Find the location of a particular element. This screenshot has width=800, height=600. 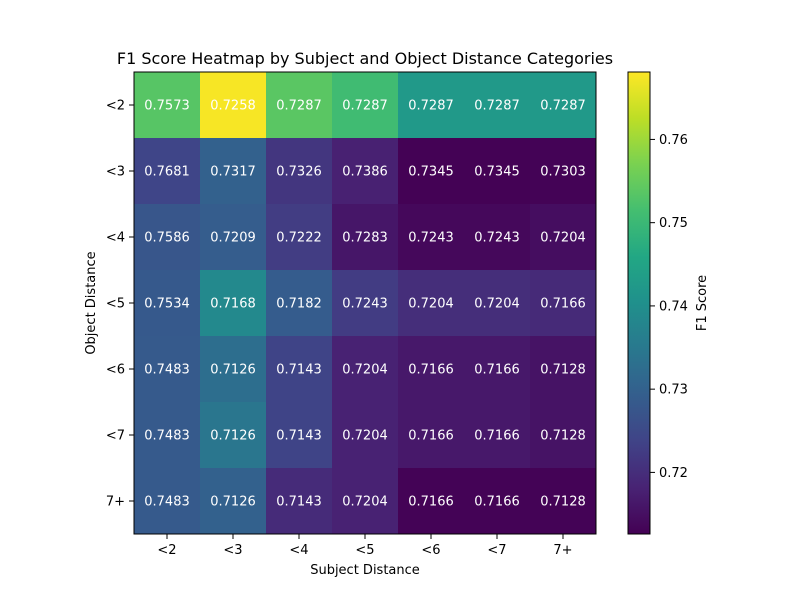

cell-value-label: 0.7243 is located at coordinates (497, 238).